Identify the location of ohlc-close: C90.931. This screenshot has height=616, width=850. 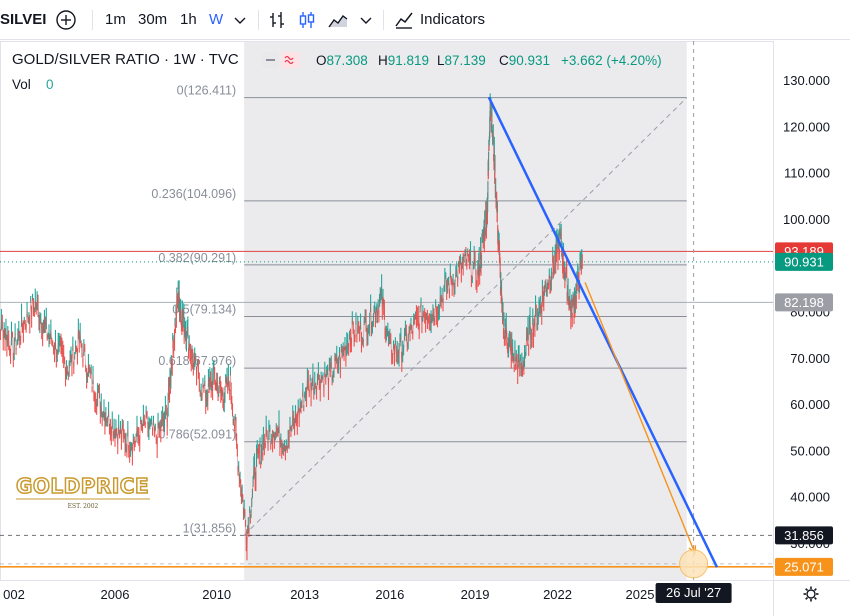
(525, 60).